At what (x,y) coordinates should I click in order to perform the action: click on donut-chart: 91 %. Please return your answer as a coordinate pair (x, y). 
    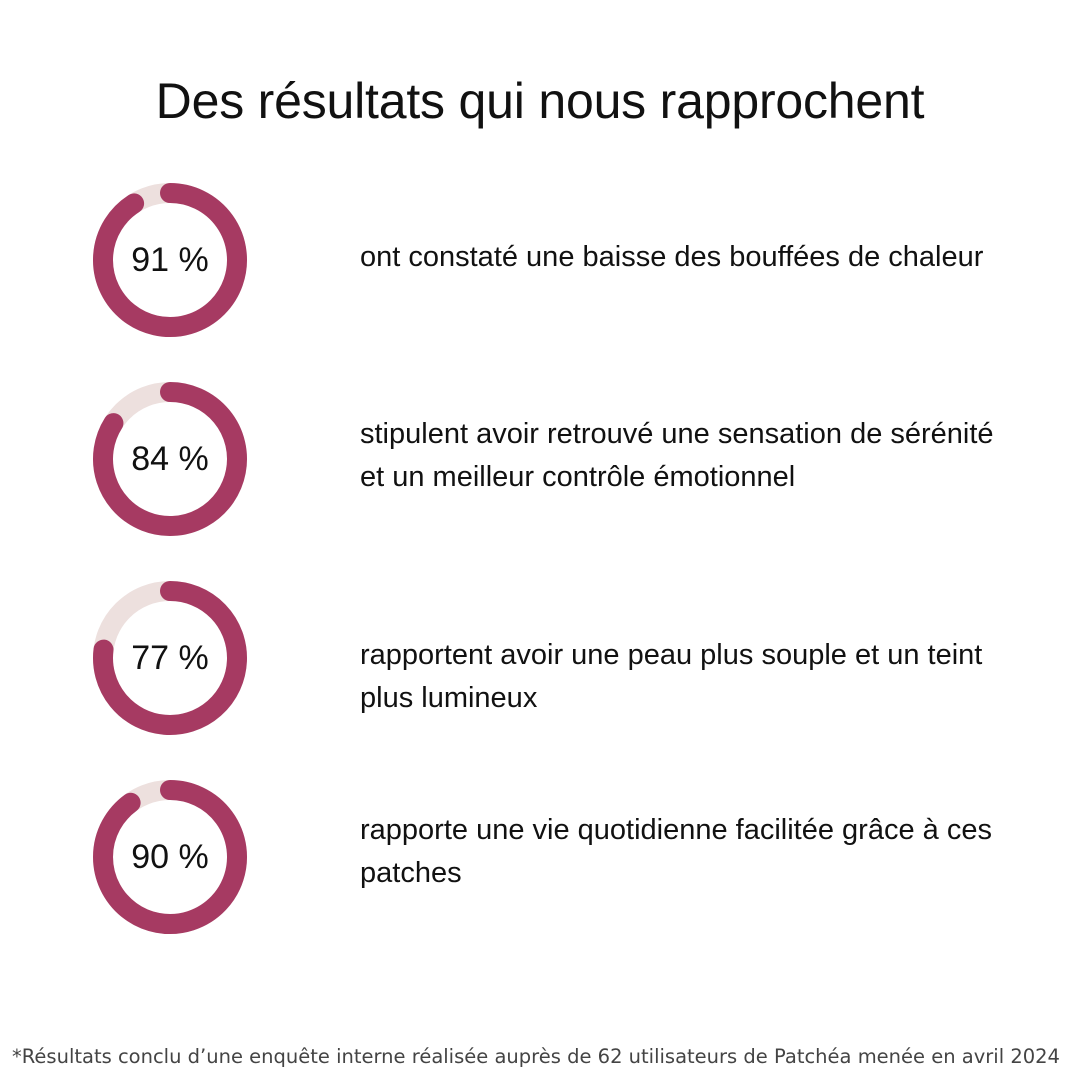
    Looking at the image, I should click on (170, 260).